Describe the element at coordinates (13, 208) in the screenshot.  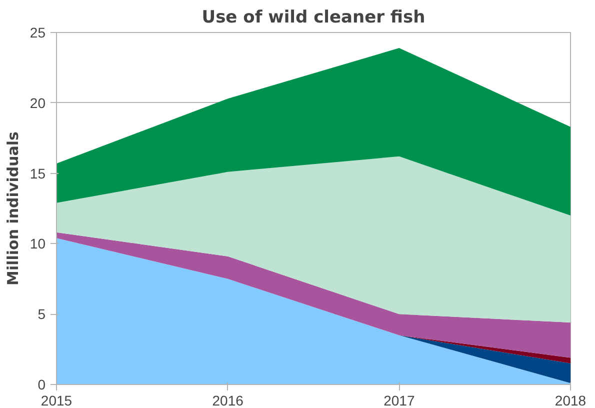
I see `y-axis-title: Million individuals` at that location.